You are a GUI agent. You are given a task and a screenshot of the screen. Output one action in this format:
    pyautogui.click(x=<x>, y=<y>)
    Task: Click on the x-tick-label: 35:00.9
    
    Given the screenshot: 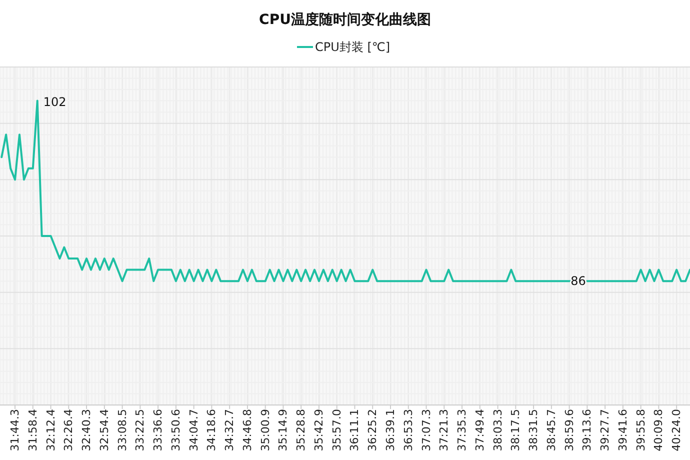 What is the action you would take?
    pyautogui.click(x=265, y=430)
    